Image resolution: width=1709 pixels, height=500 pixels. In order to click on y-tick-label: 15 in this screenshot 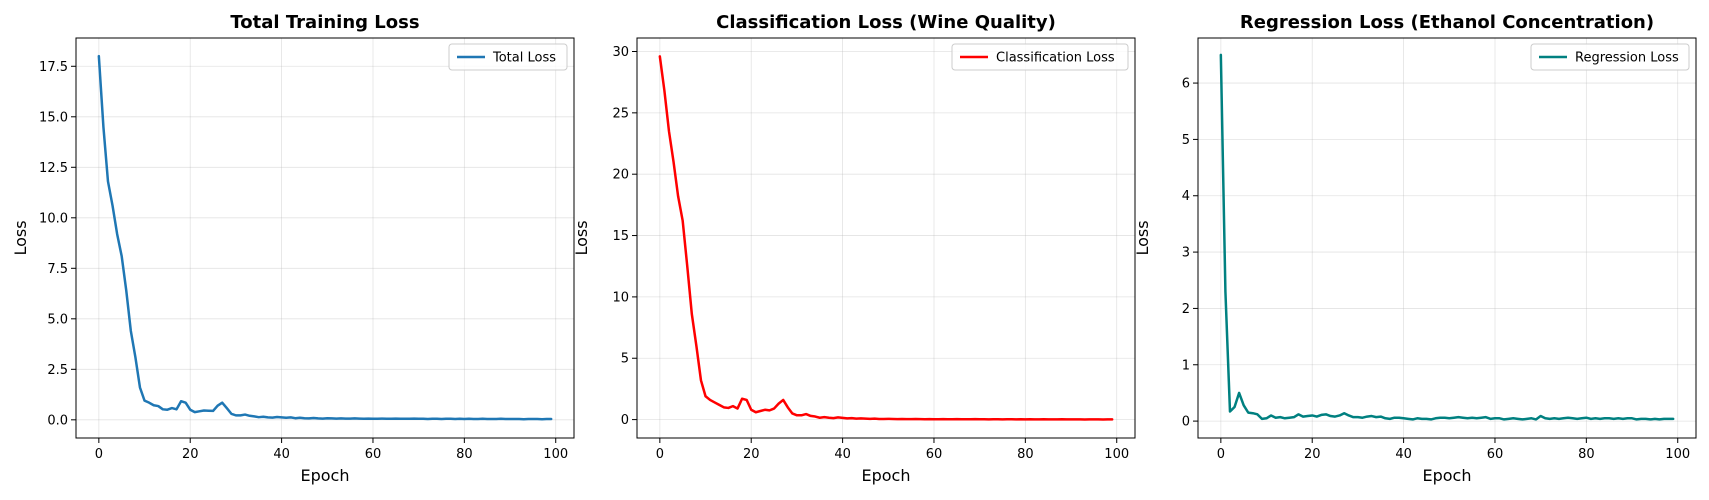, I will do `click(620, 236)`.